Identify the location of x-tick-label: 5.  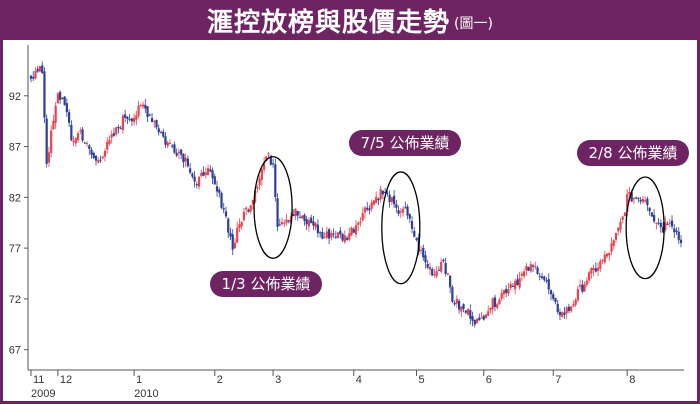
(422, 380).